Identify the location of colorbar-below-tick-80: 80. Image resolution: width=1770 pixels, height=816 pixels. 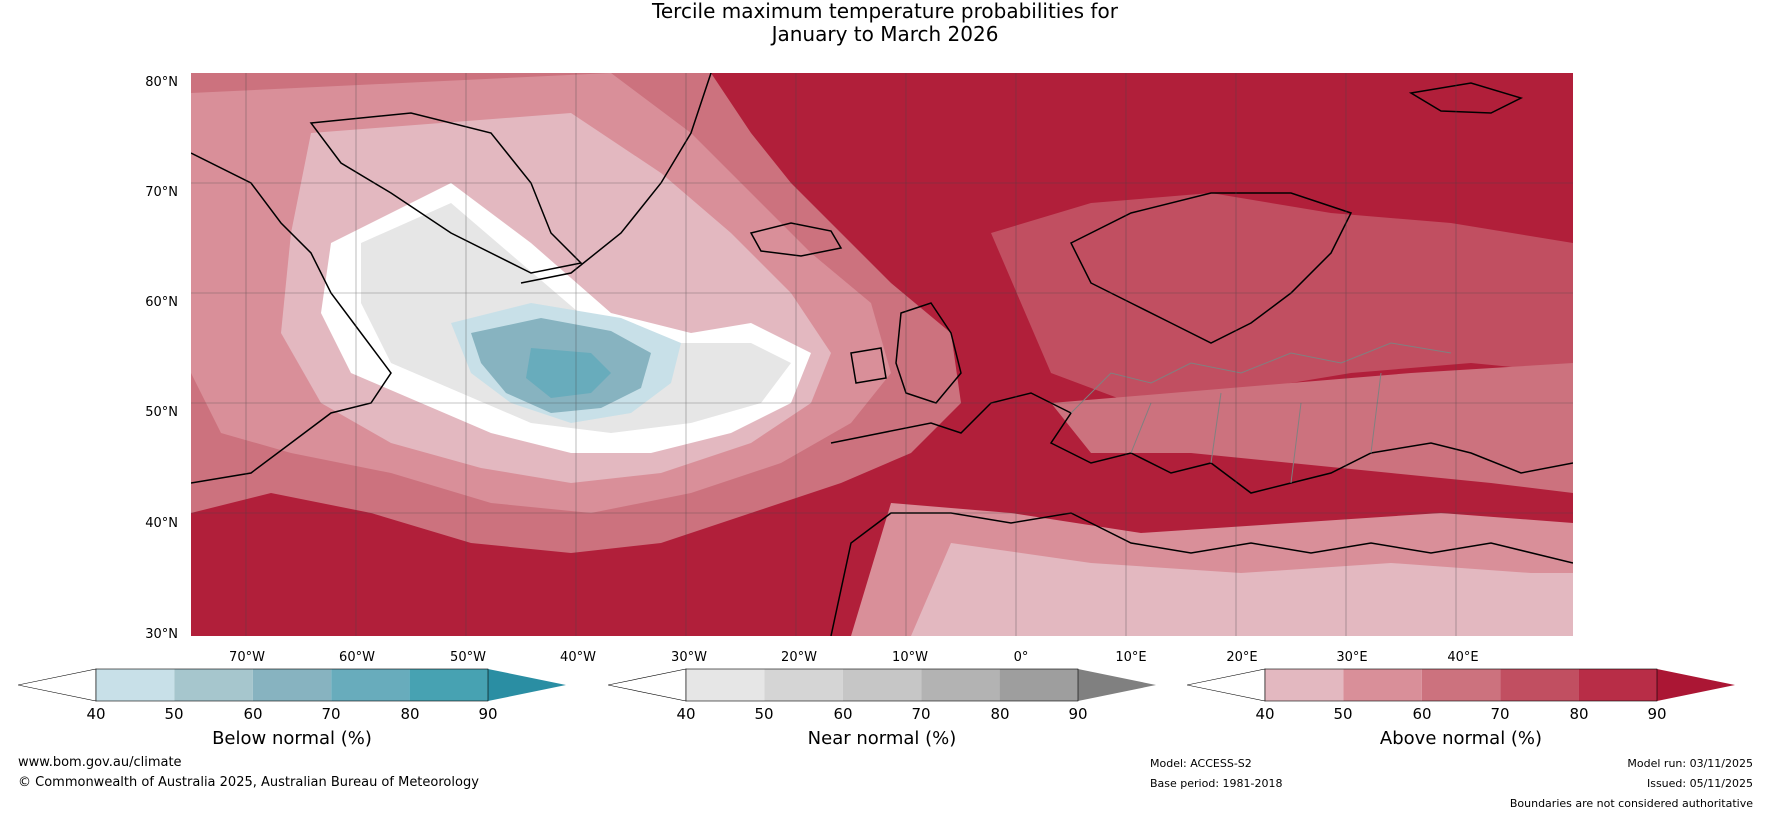
(410, 714).